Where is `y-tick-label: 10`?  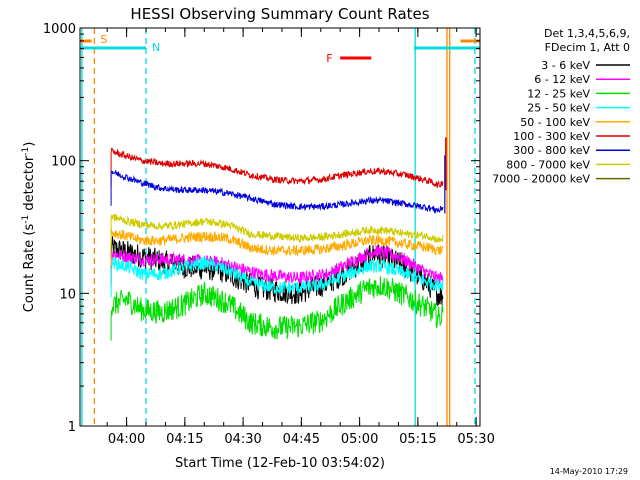 y-tick-label: 10 is located at coordinates (67, 294).